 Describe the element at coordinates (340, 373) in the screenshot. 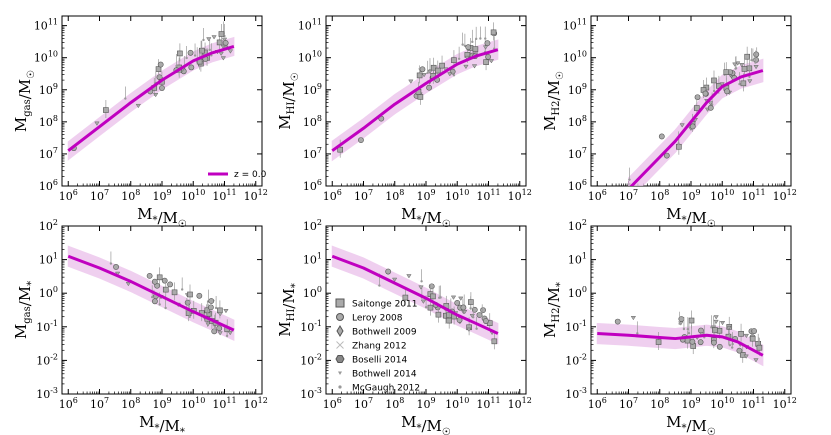

I see `legend-marker-triangle` at that location.